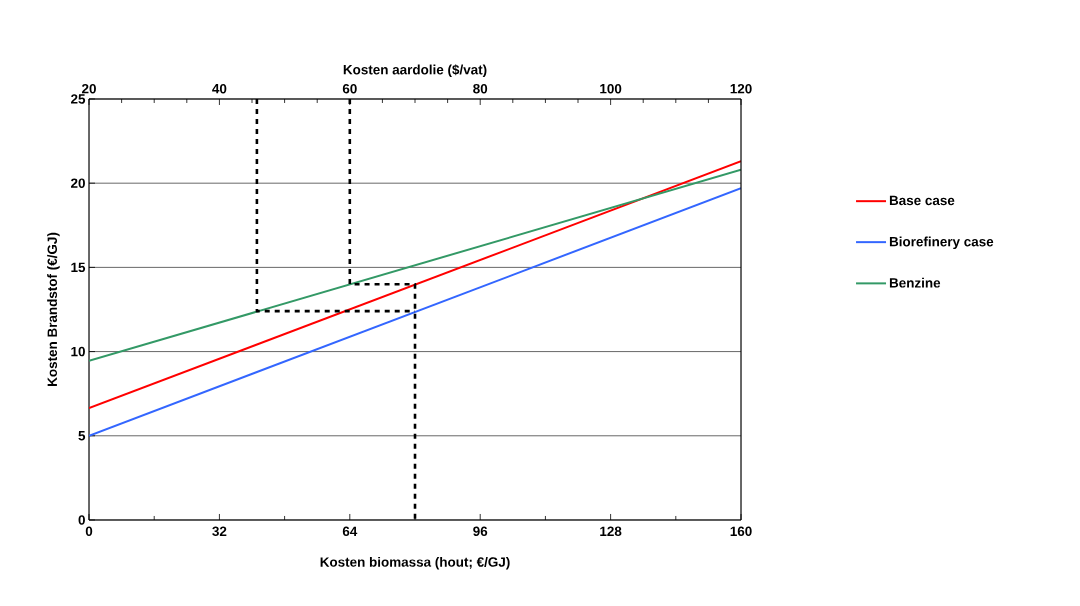 The height and width of the screenshot is (606, 1080). What do you see at coordinates (415, 71) in the screenshot?
I see `x2-axis-title: Kosten aardolie ($/vat)` at bounding box center [415, 71].